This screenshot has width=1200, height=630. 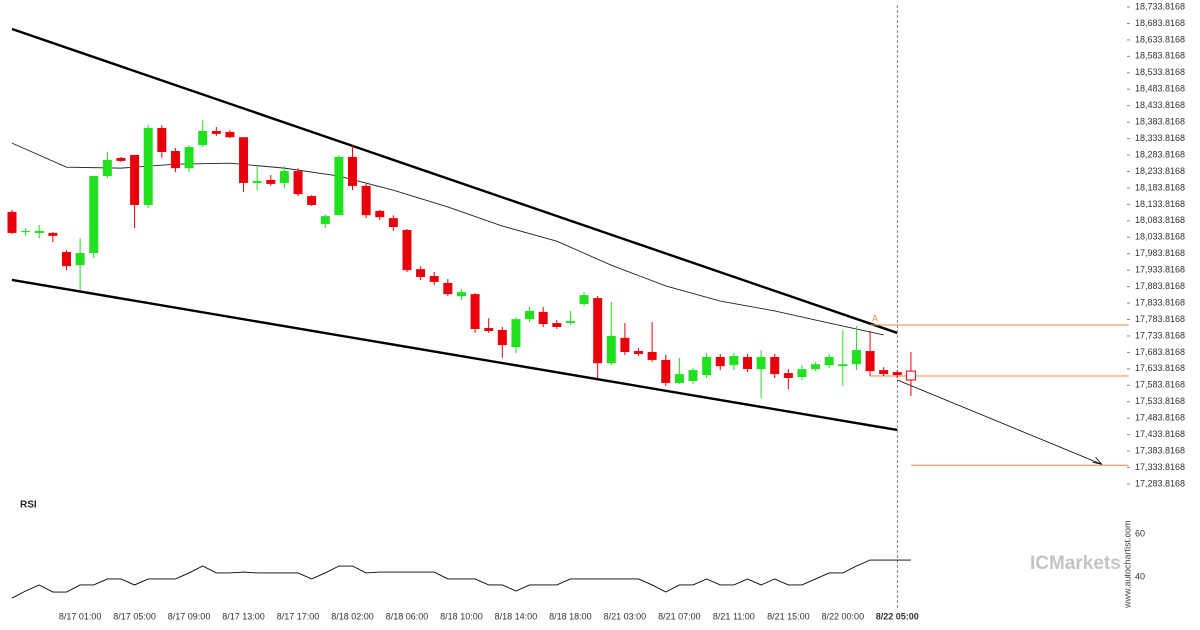 What do you see at coordinates (80, 616) in the screenshot?
I see `x-tick-label: 8/17 01:00` at bounding box center [80, 616].